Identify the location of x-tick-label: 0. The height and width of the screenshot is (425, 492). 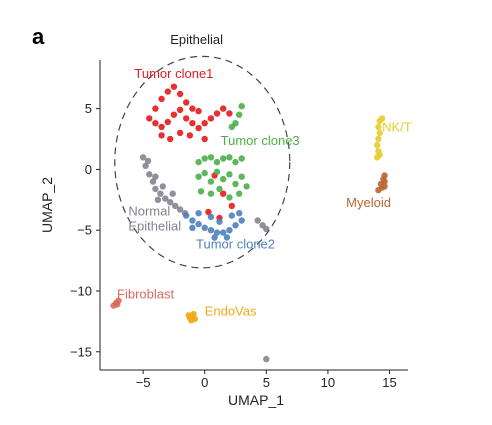
(204, 382).